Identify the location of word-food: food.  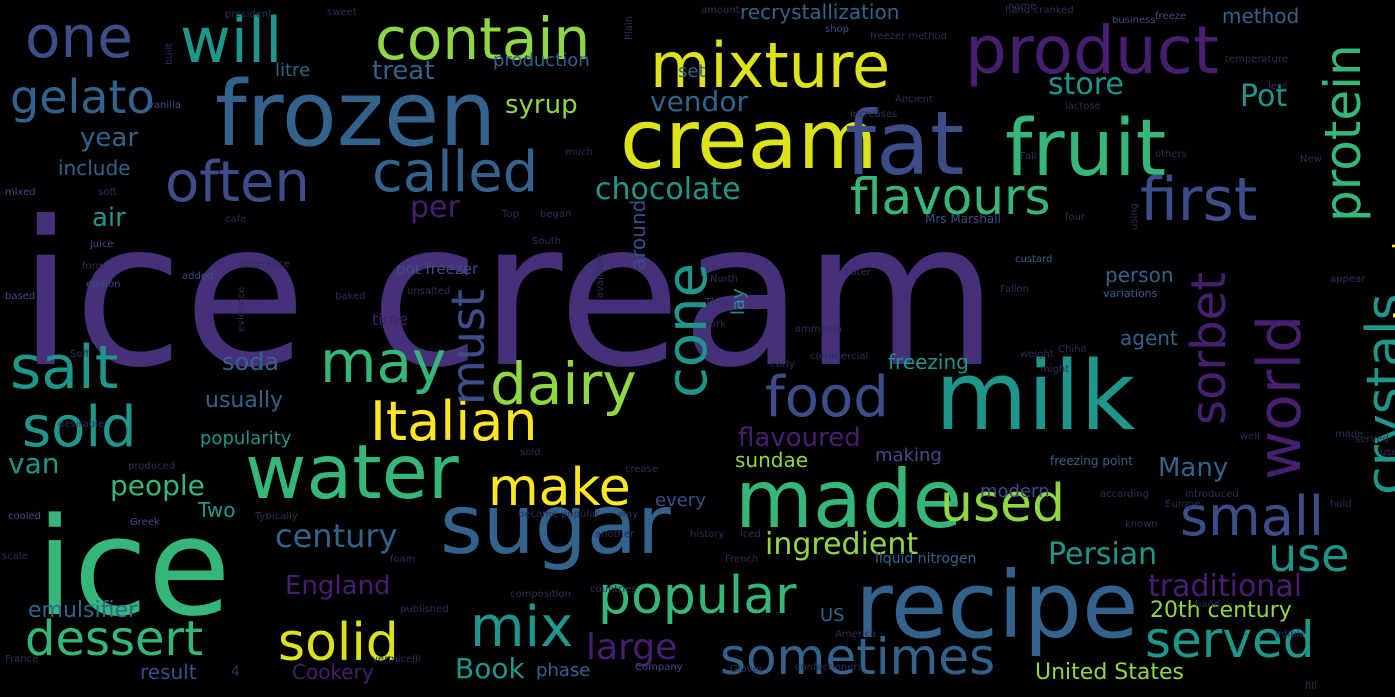
(827, 397).